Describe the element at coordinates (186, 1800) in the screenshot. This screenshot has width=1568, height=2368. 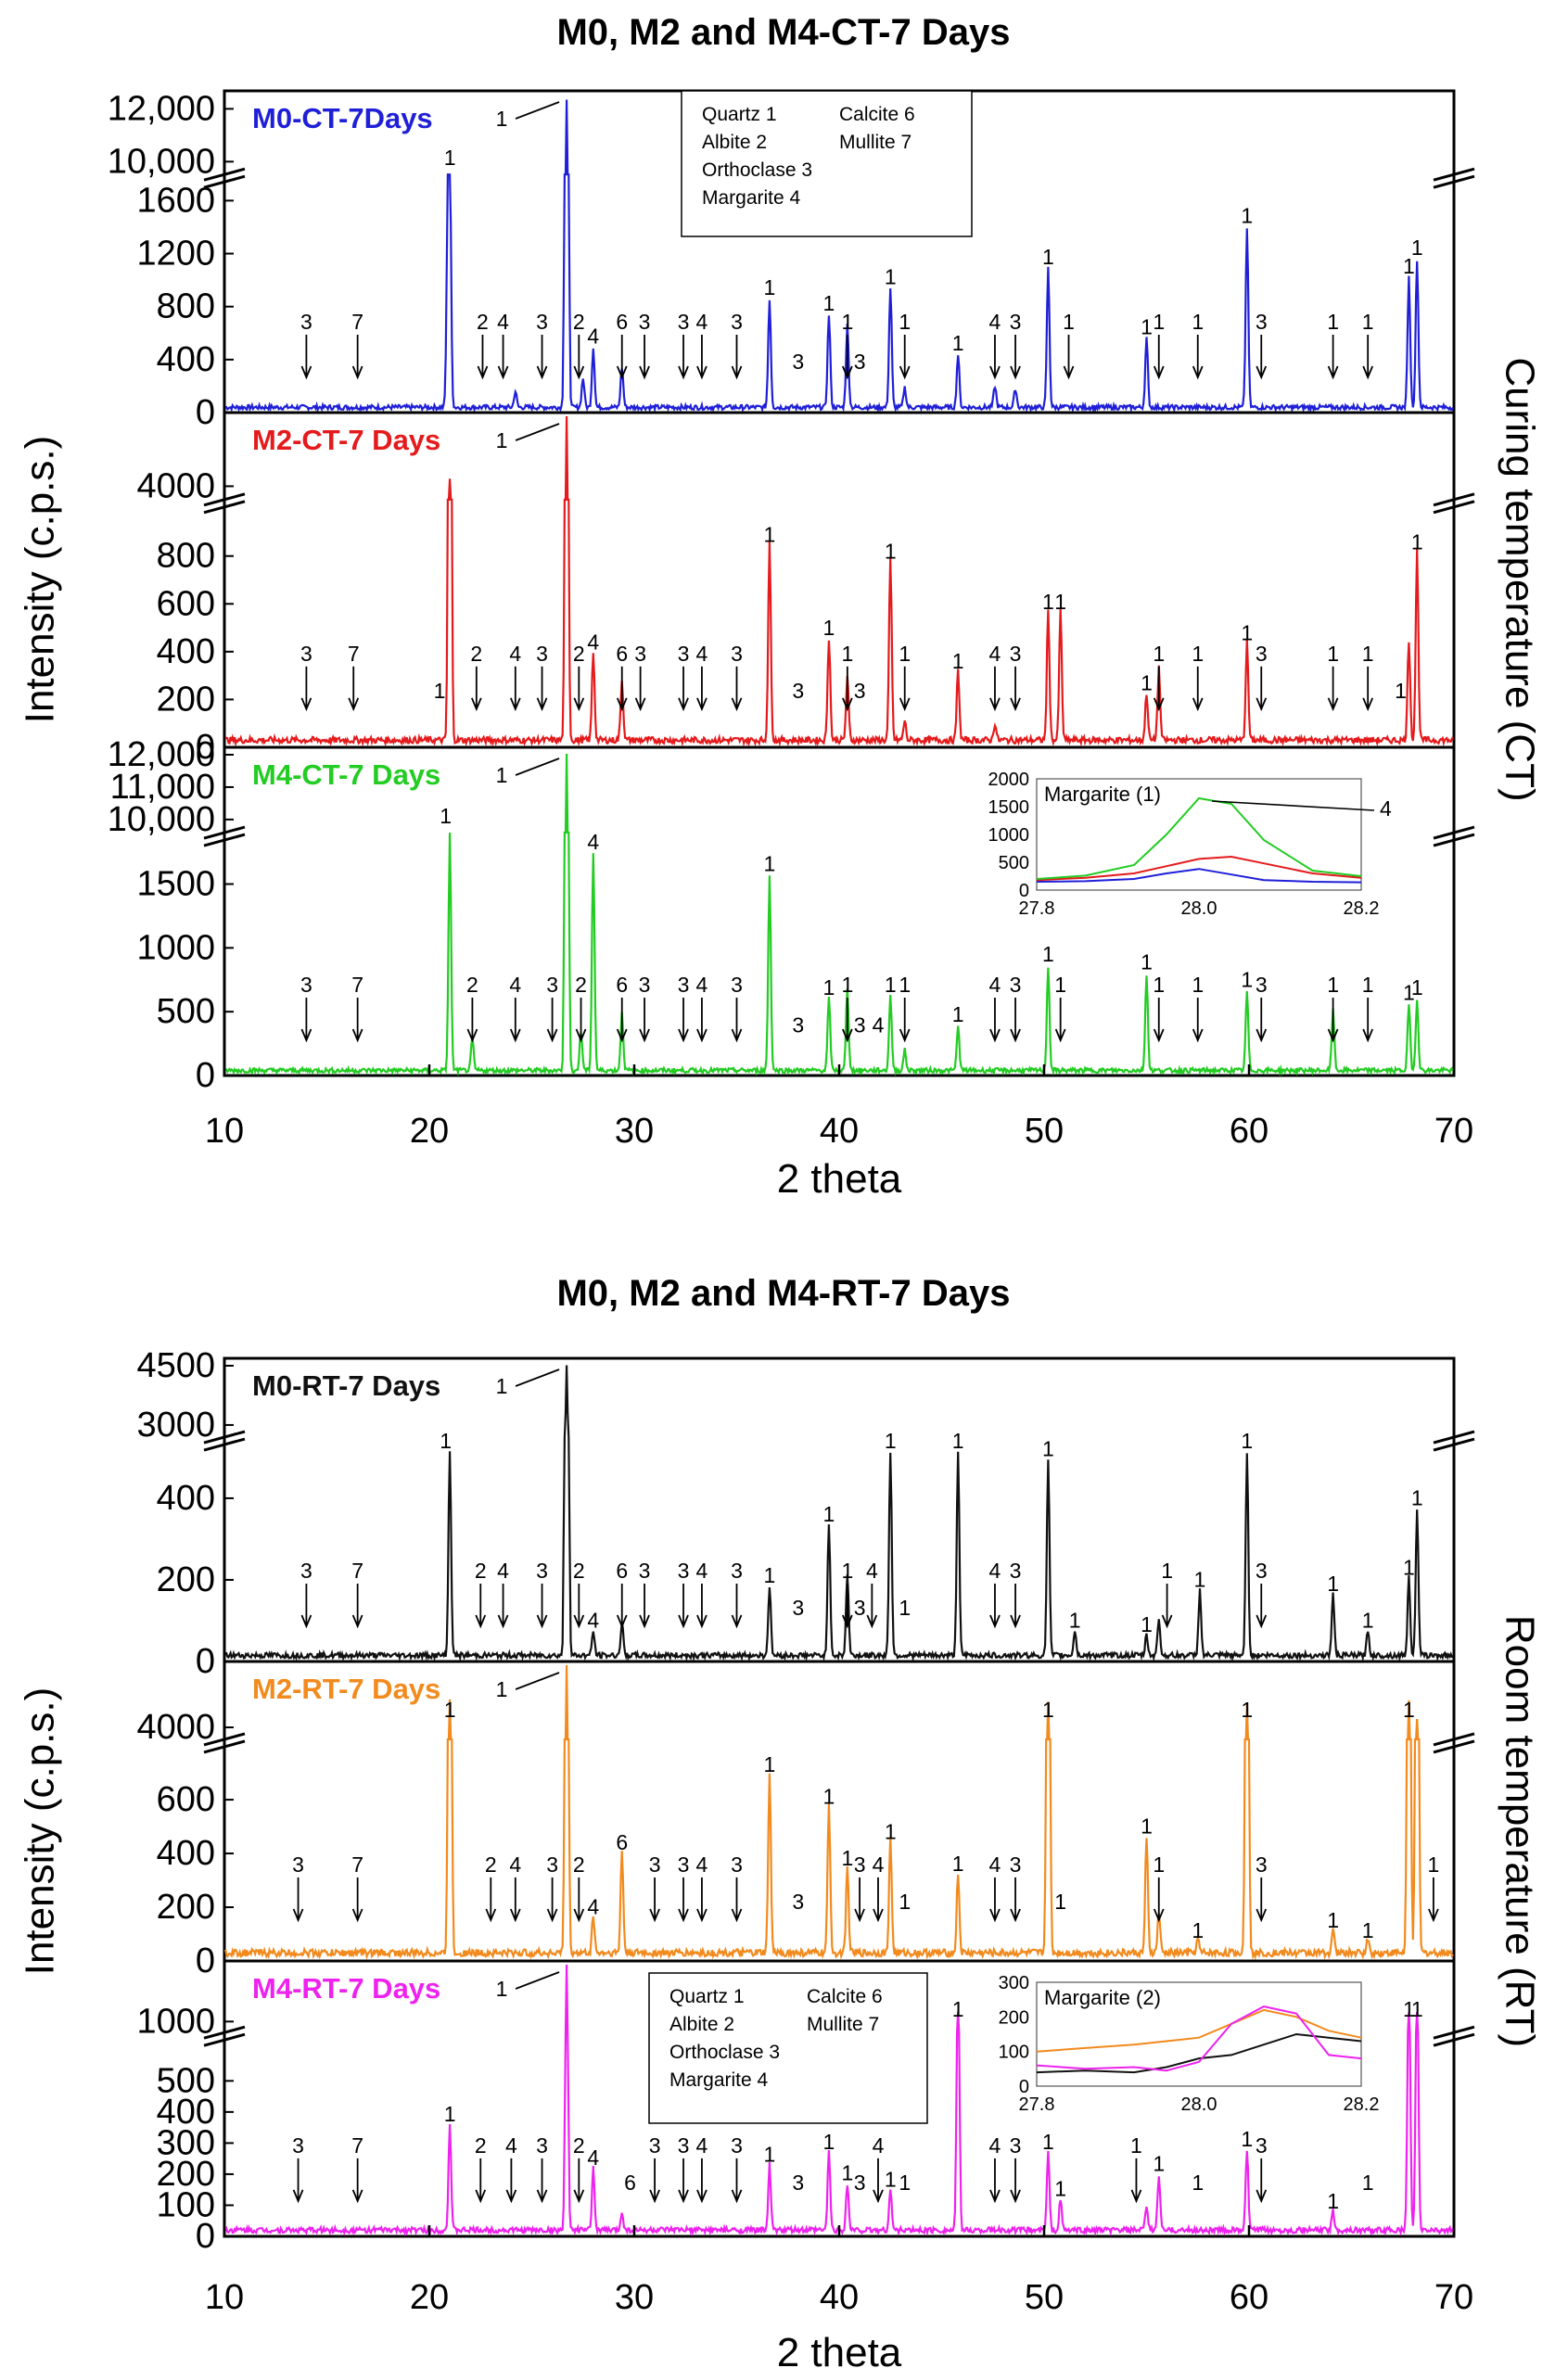
I see `y-tick-label: 600` at that location.